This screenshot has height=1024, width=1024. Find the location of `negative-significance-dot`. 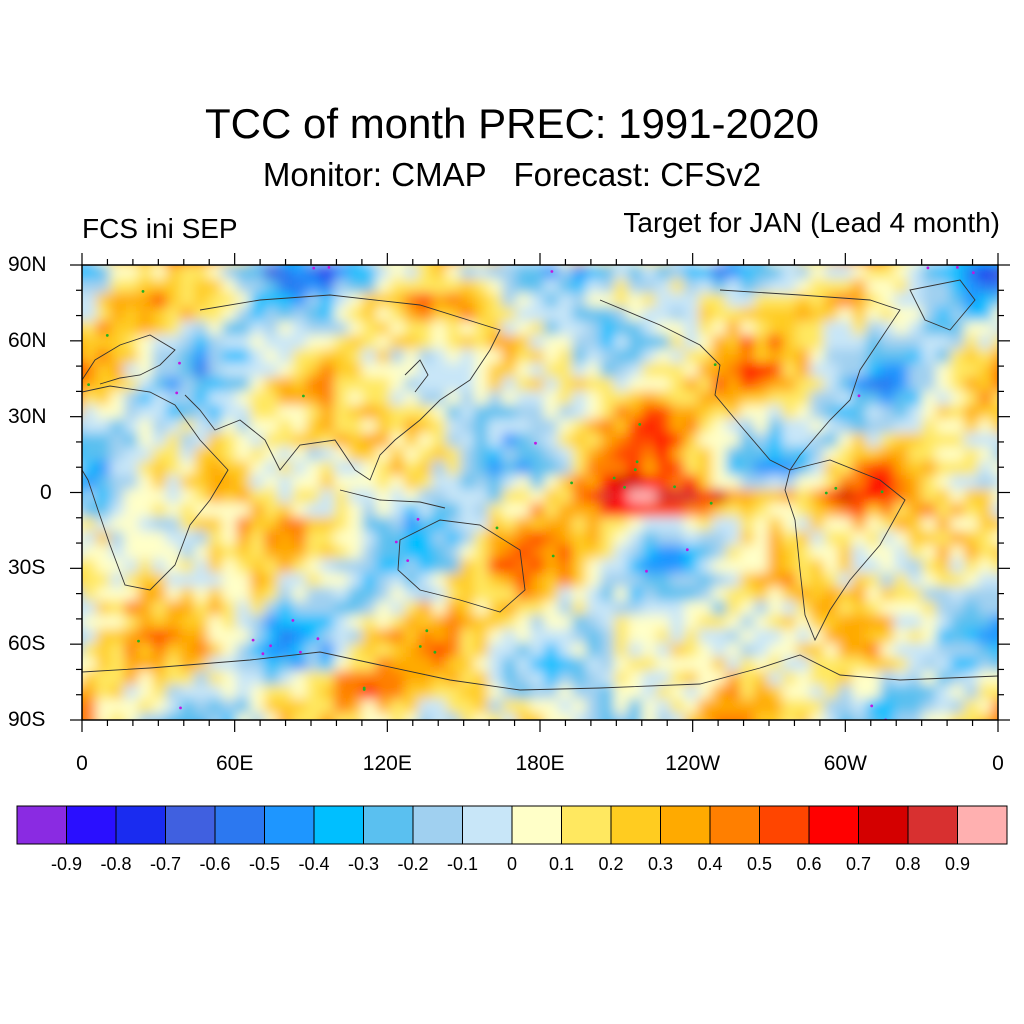

negative-significance-dot is located at coordinates (396, 542).